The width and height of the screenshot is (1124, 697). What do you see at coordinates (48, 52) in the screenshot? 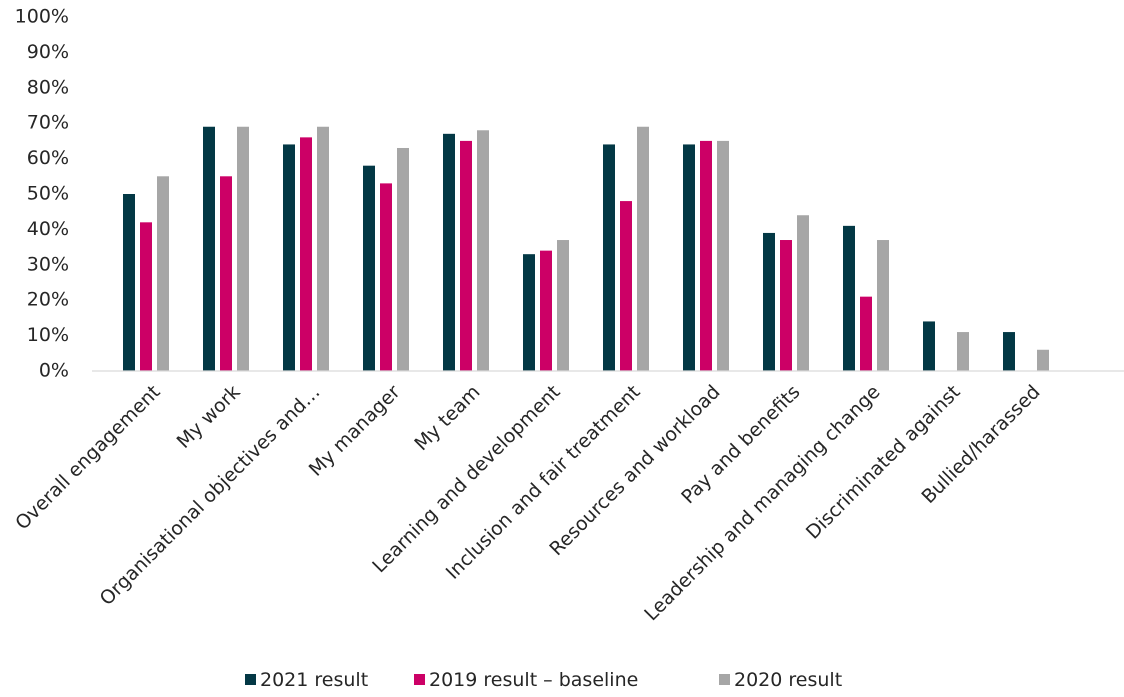
I see `y-tick-label: 90%` at bounding box center [48, 52].